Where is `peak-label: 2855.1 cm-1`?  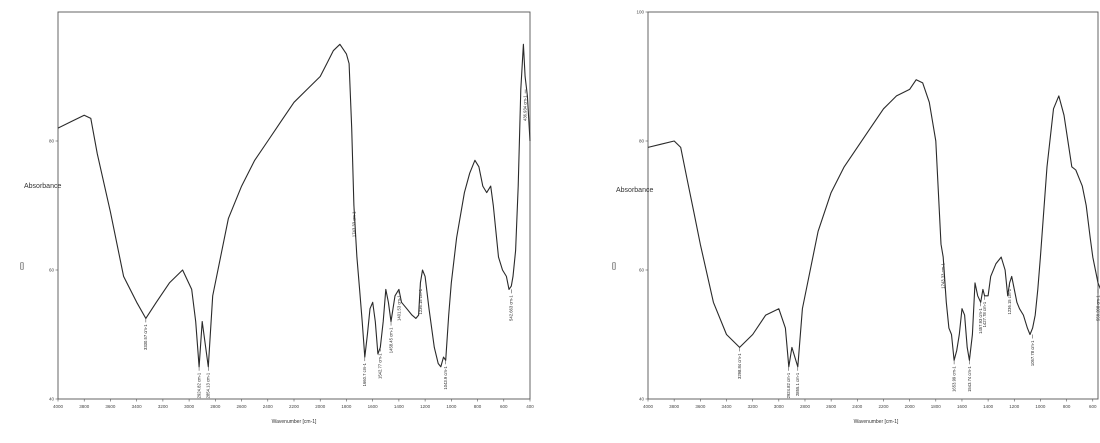
peak-label: 2855.1 cm-1 is located at coordinates (797, 384).